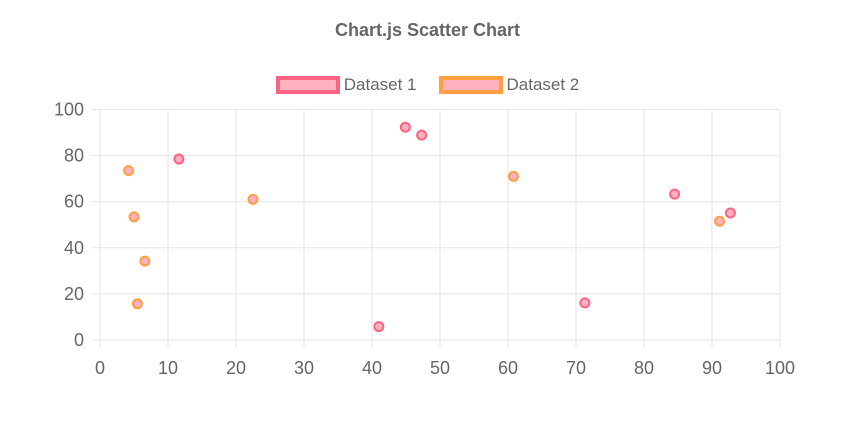 The width and height of the screenshot is (855, 435). What do you see at coordinates (236, 368) in the screenshot?
I see `x-tick-label: 20` at bounding box center [236, 368].